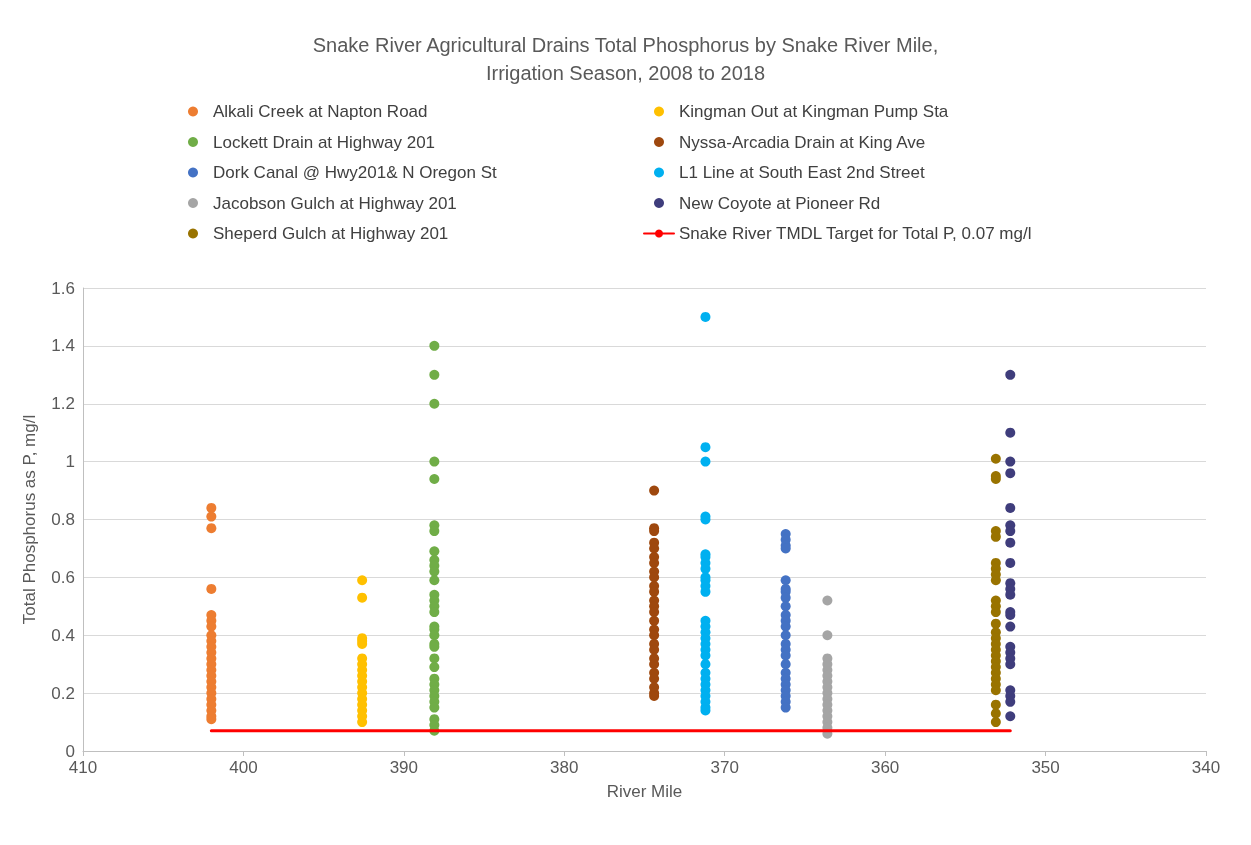 The height and width of the screenshot is (845, 1251). What do you see at coordinates (1206, 767) in the screenshot?
I see `x-tick-label: 340` at bounding box center [1206, 767].